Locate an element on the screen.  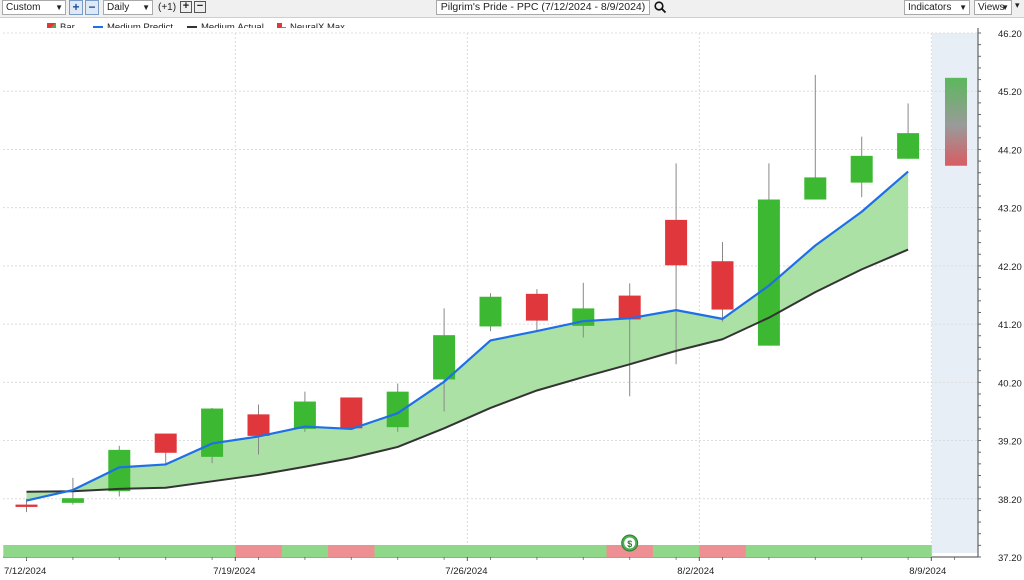
y-tick-label: 39.20 is located at coordinates (1010, 442).